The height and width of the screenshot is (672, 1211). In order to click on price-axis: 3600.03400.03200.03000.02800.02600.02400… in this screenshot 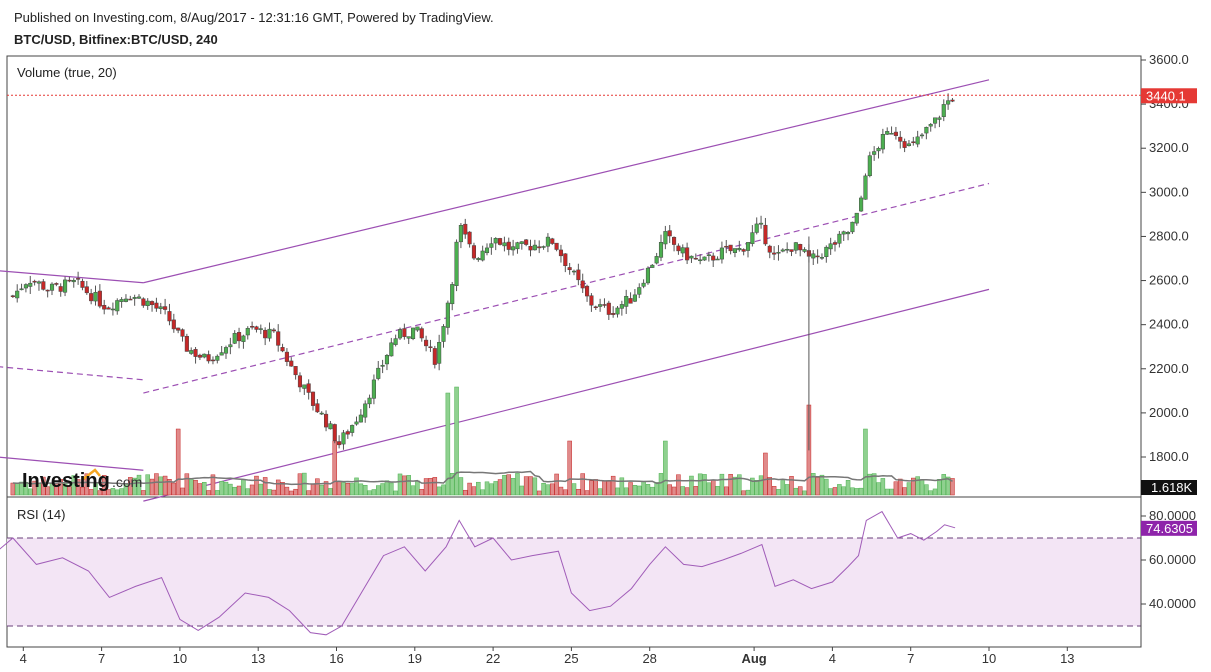, I will do `click(1164, 349)`.